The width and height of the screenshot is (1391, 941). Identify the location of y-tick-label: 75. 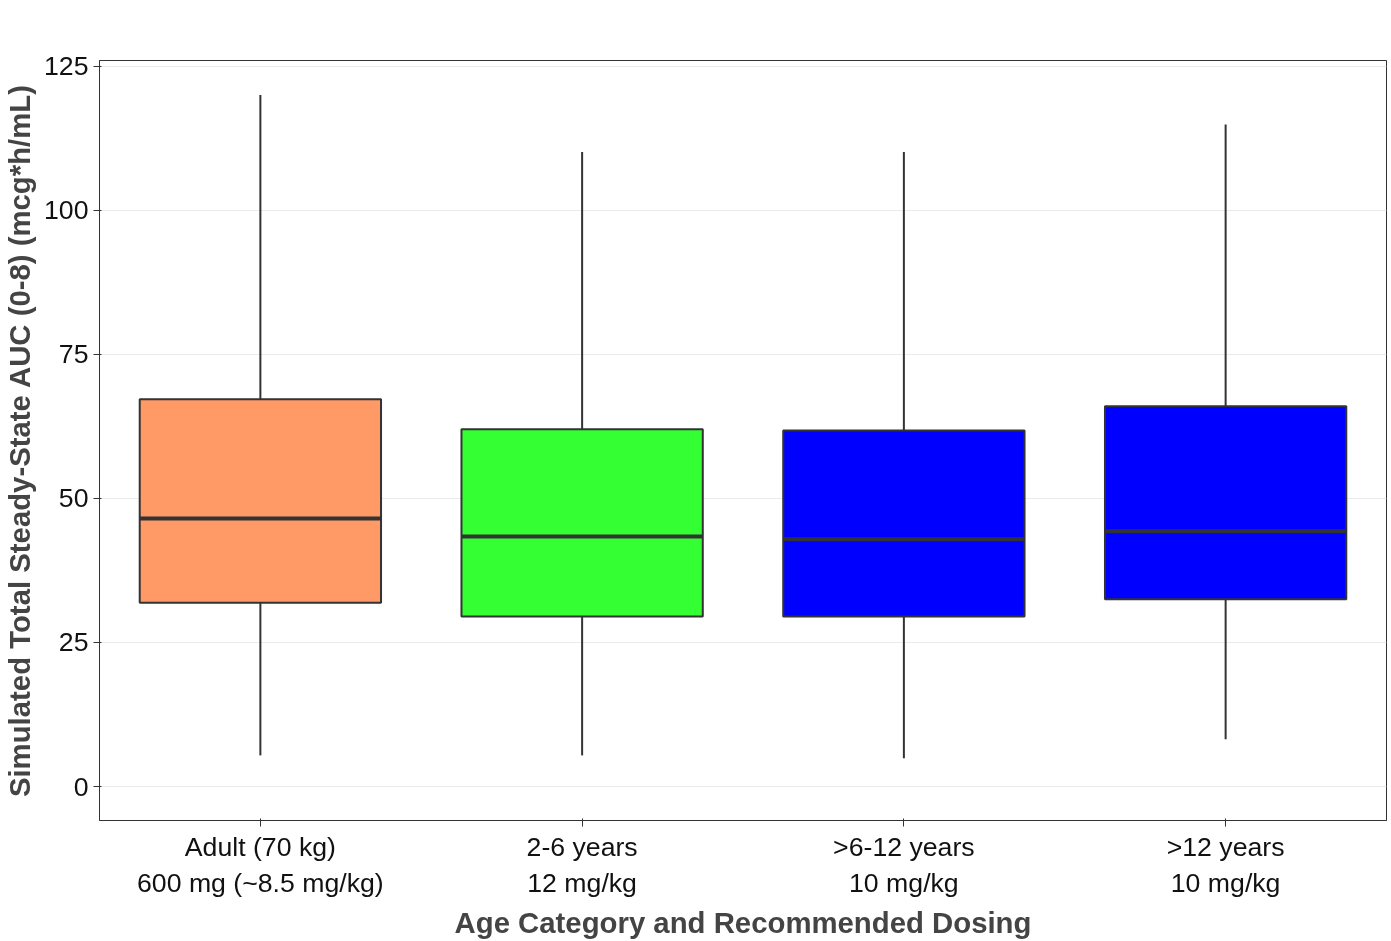
(73, 354).